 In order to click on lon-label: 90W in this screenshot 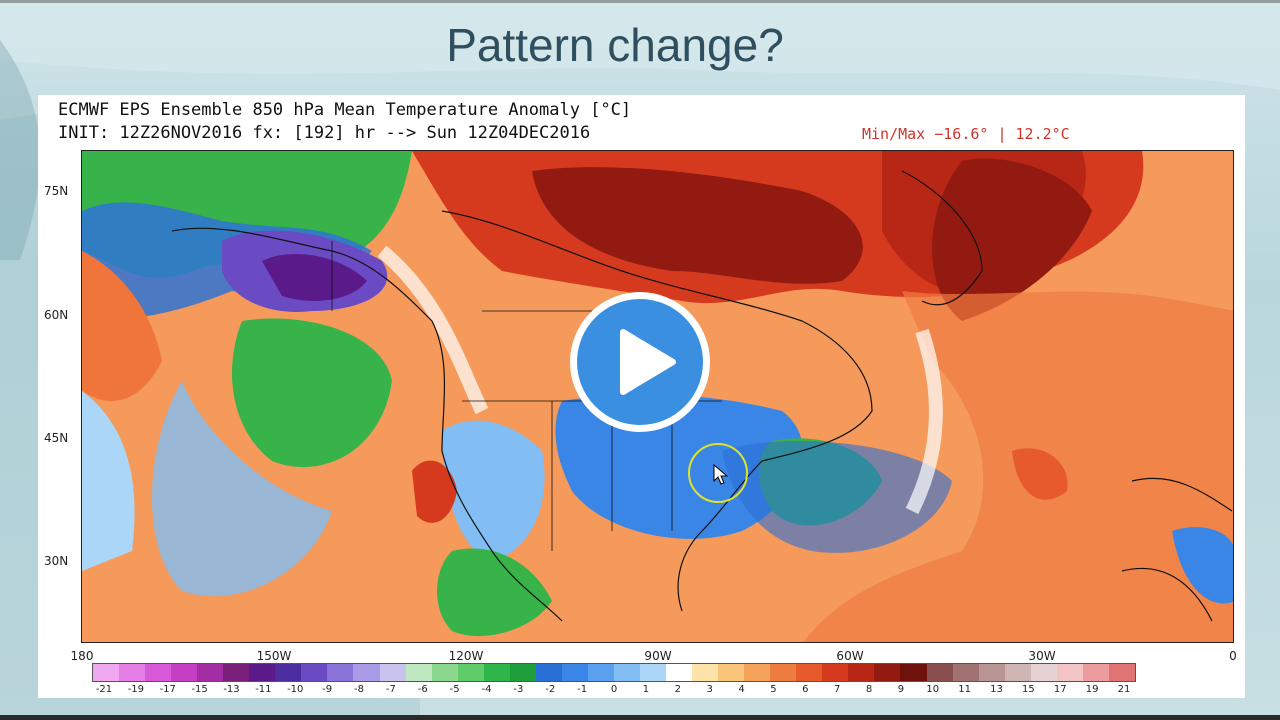, I will do `click(658, 656)`.